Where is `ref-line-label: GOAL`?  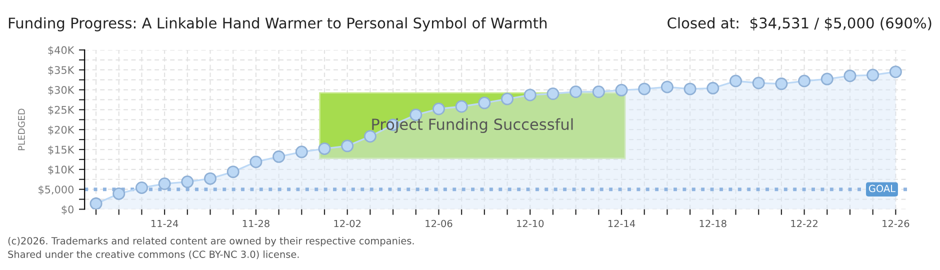 ref-line-label: GOAL is located at coordinates (882, 188).